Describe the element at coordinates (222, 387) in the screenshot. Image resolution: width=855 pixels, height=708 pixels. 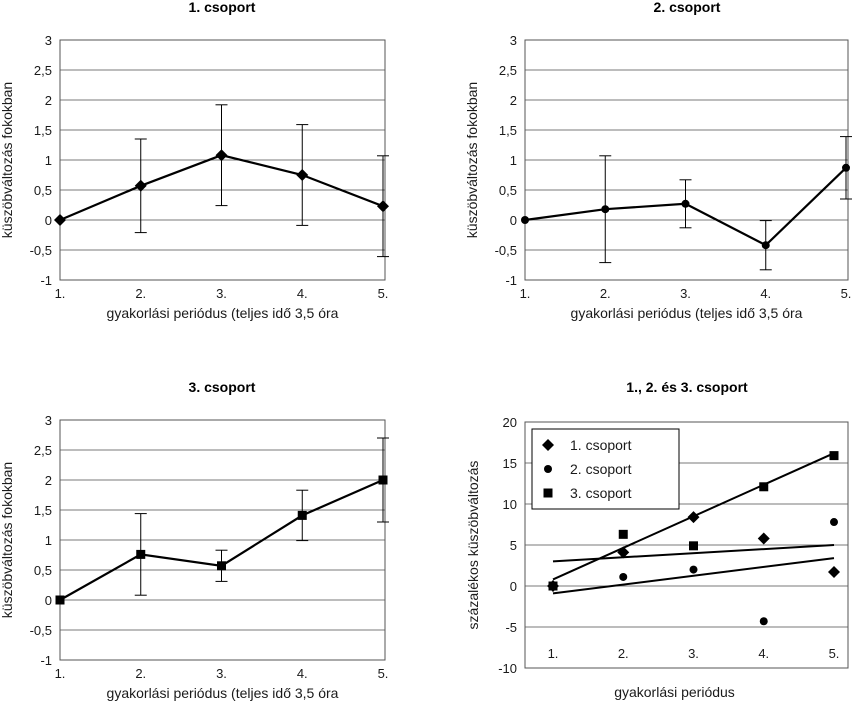
I see `chart-title: 3. csoport` at that location.